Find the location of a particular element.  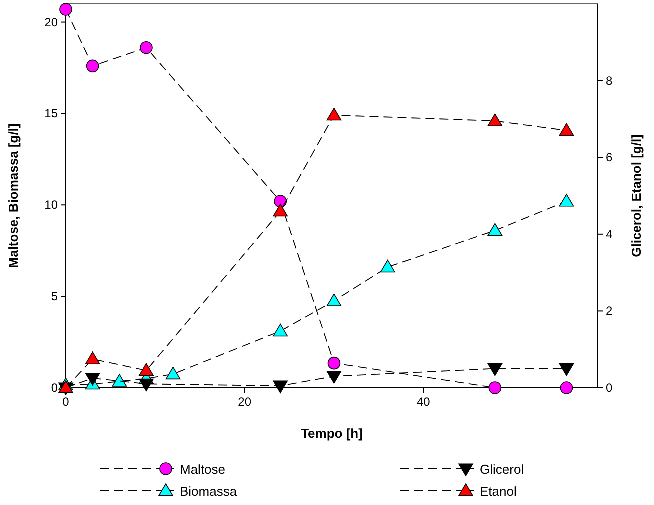

x-axis-title: Tempo [h] is located at coordinates (332, 433).